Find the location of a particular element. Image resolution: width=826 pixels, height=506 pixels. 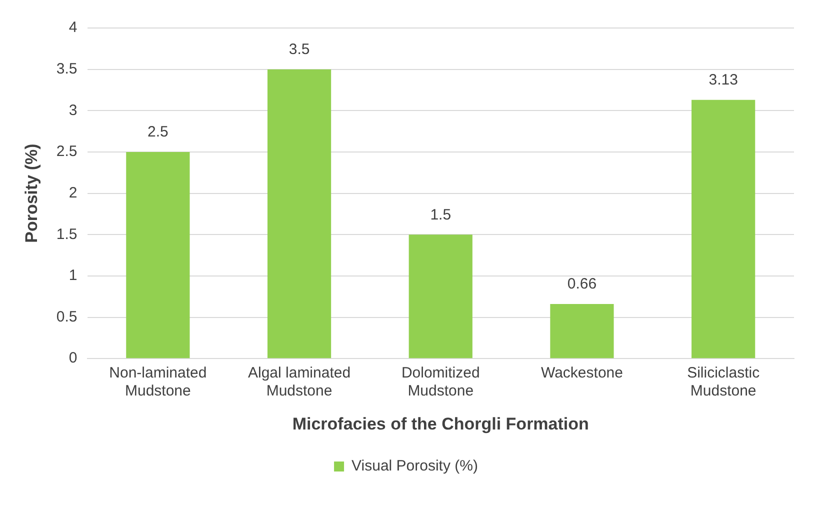

y-tick-label: 1 is located at coordinates (73, 275).